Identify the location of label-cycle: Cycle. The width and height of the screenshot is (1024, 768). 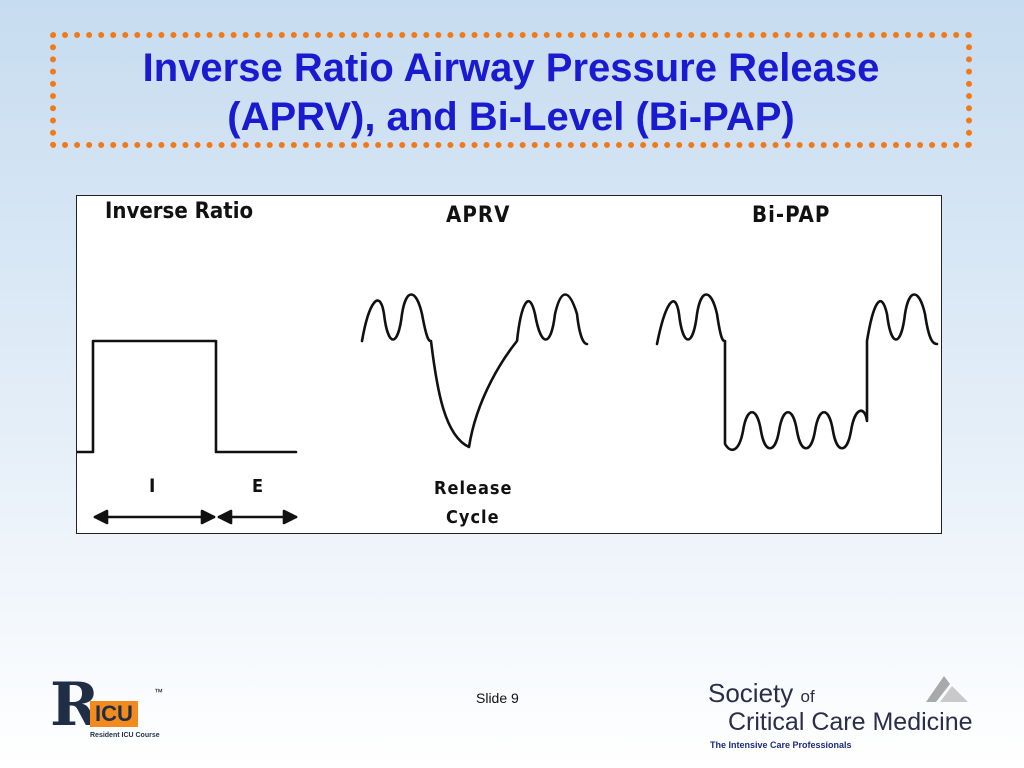
(473, 517).